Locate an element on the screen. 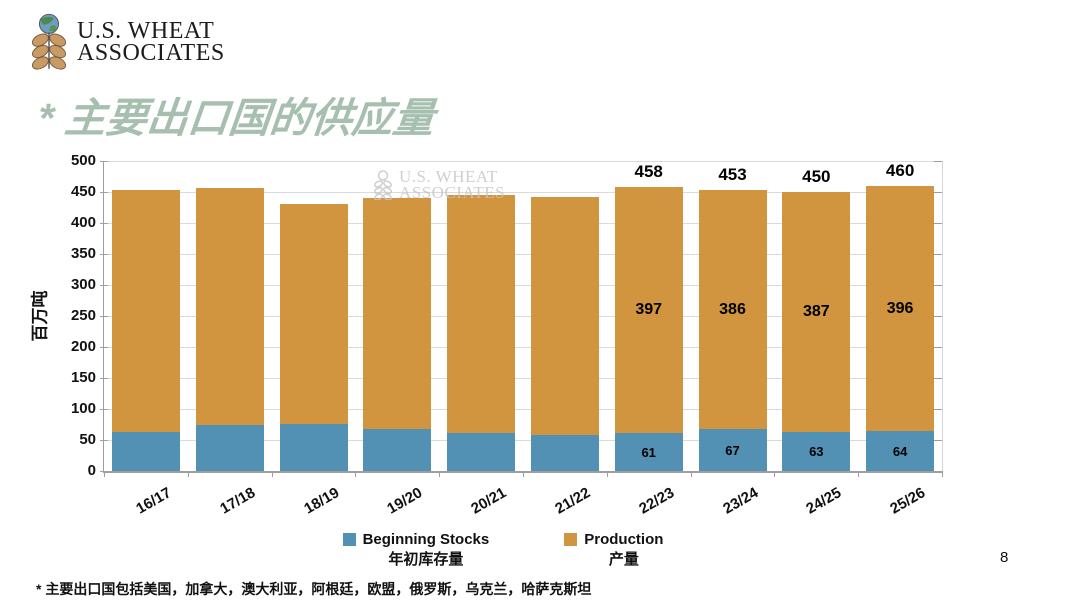 The image size is (1080, 608). watermark: U.S. WHEAT ASSOCIATES is located at coordinates (439, 184).